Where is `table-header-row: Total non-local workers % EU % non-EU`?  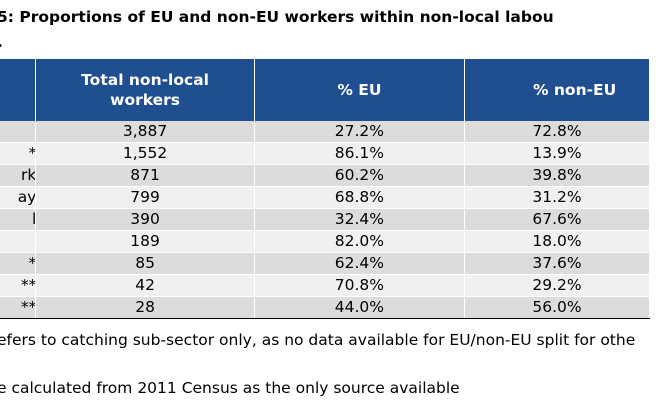
table-header-row: Total non-local workers % EU % non-EU is located at coordinates (325, 90).